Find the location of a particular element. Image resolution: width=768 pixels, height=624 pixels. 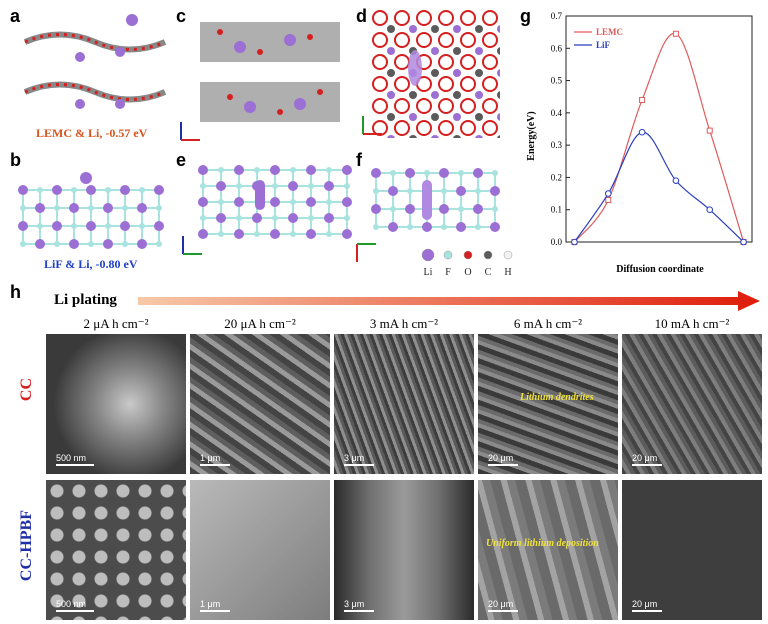

chart-frame is located at coordinates (659, 129).